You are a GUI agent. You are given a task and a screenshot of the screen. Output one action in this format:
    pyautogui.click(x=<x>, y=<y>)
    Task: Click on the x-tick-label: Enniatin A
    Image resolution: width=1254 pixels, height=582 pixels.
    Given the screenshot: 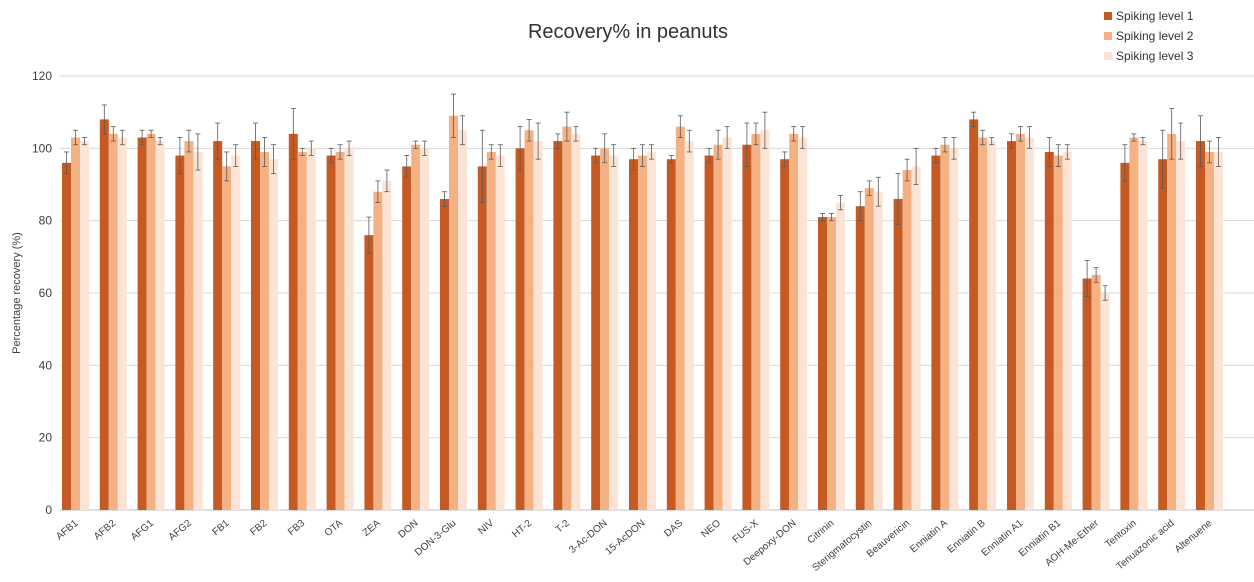 What is the action you would take?
    pyautogui.click(x=929, y=537)
    